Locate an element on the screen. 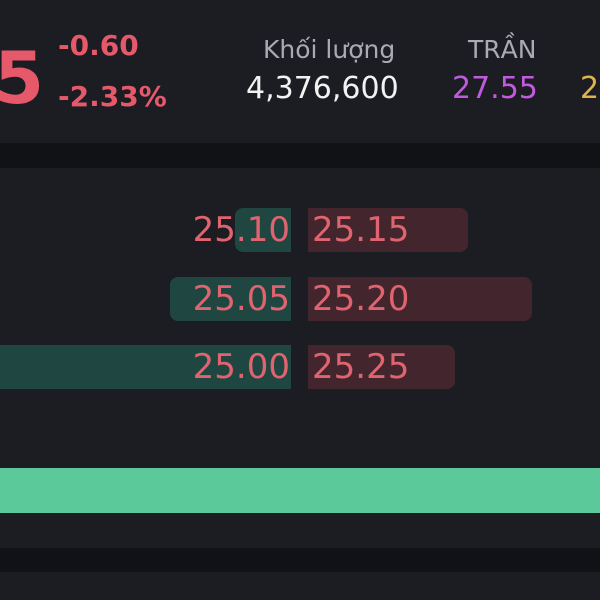 The height and width of the screenshot is (600, 600). ceiling-label: TRẦN is located at coordinates (502, 49).